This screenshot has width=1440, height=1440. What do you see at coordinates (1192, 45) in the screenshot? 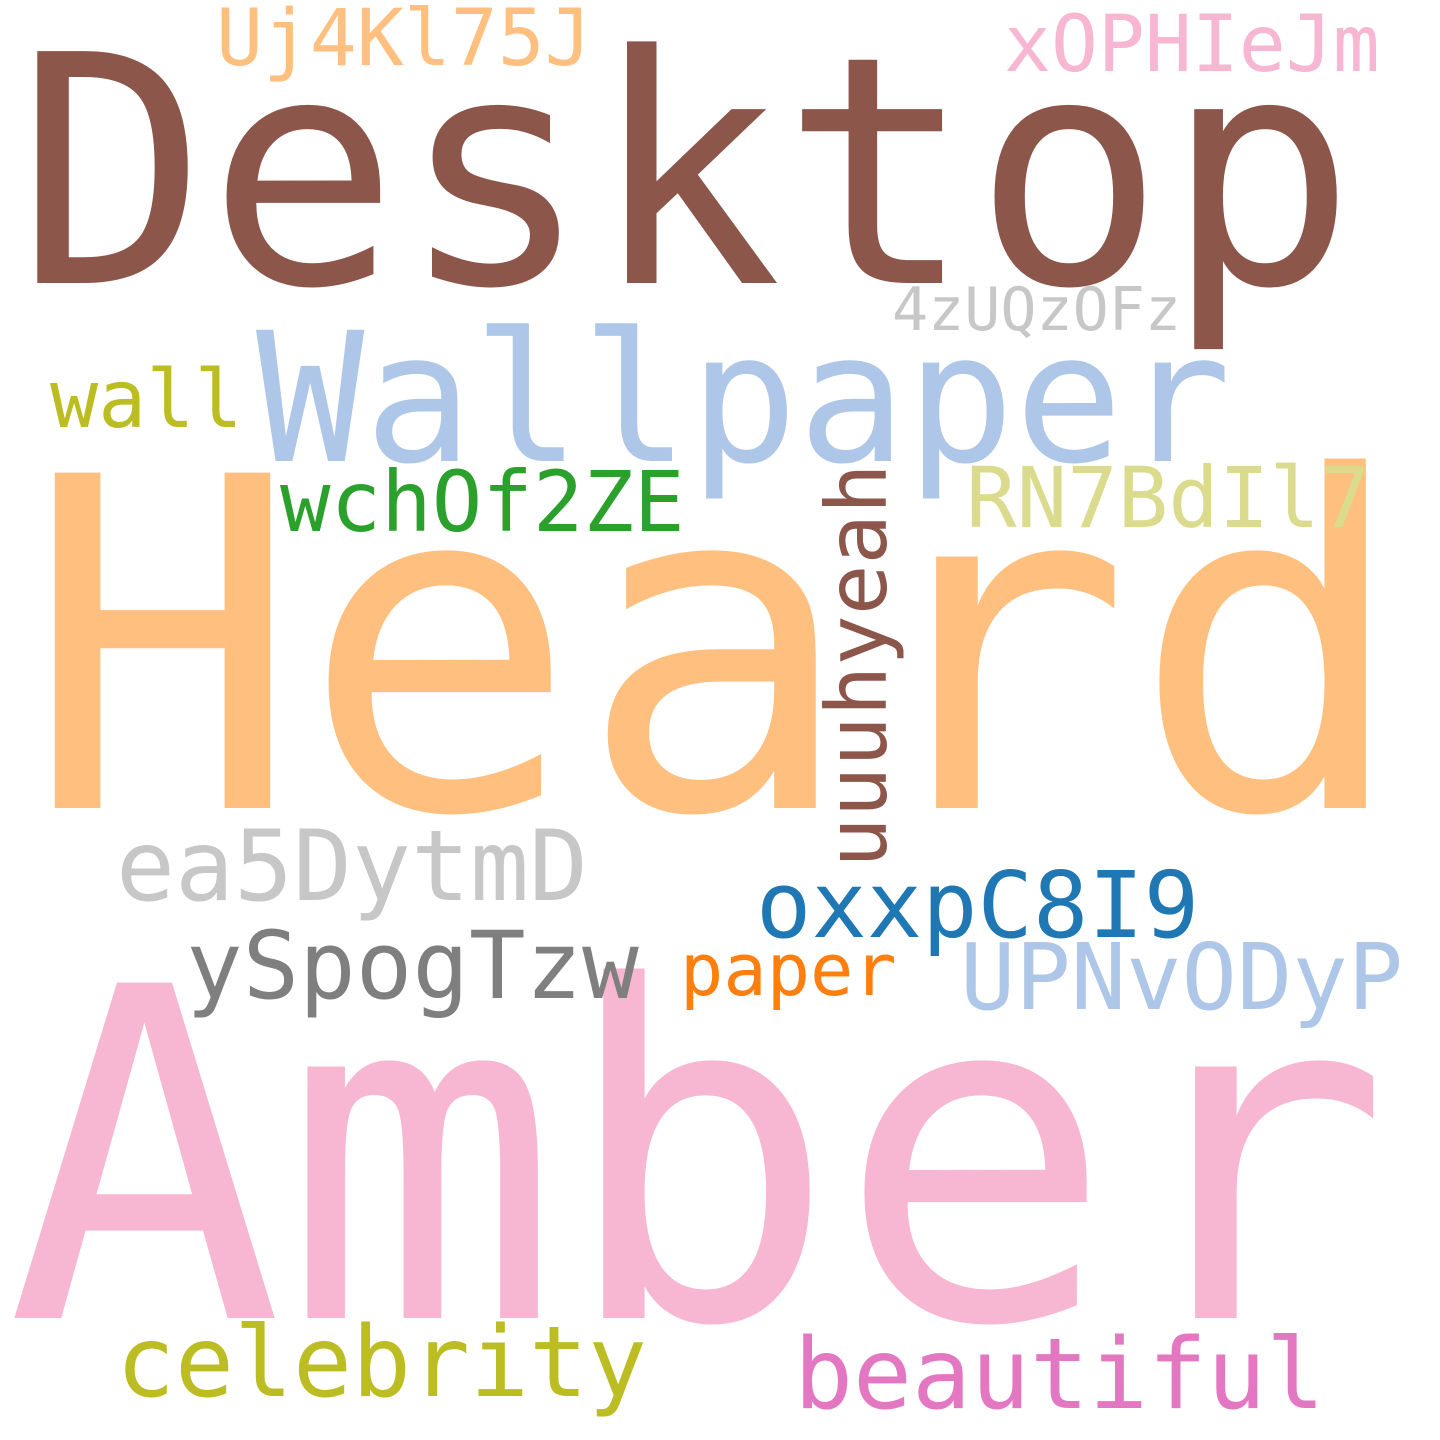
I see `word-xophiejm: xOPHIeJm` at bounding box center [1192, 45].